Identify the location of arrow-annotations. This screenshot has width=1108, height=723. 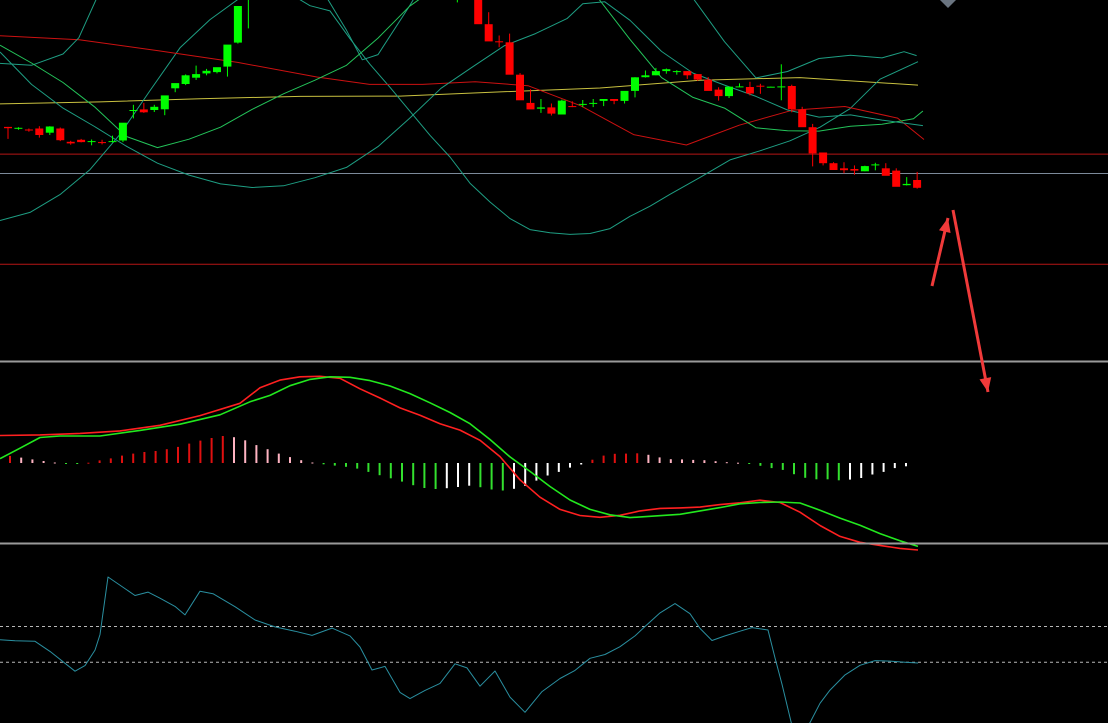
(961, 301).